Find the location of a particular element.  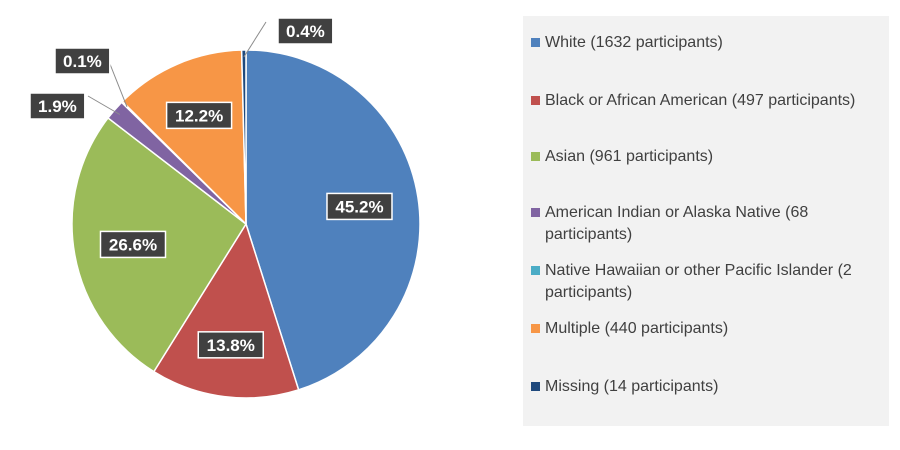

data-label: 0.4% is located at coordinates (305, 31).